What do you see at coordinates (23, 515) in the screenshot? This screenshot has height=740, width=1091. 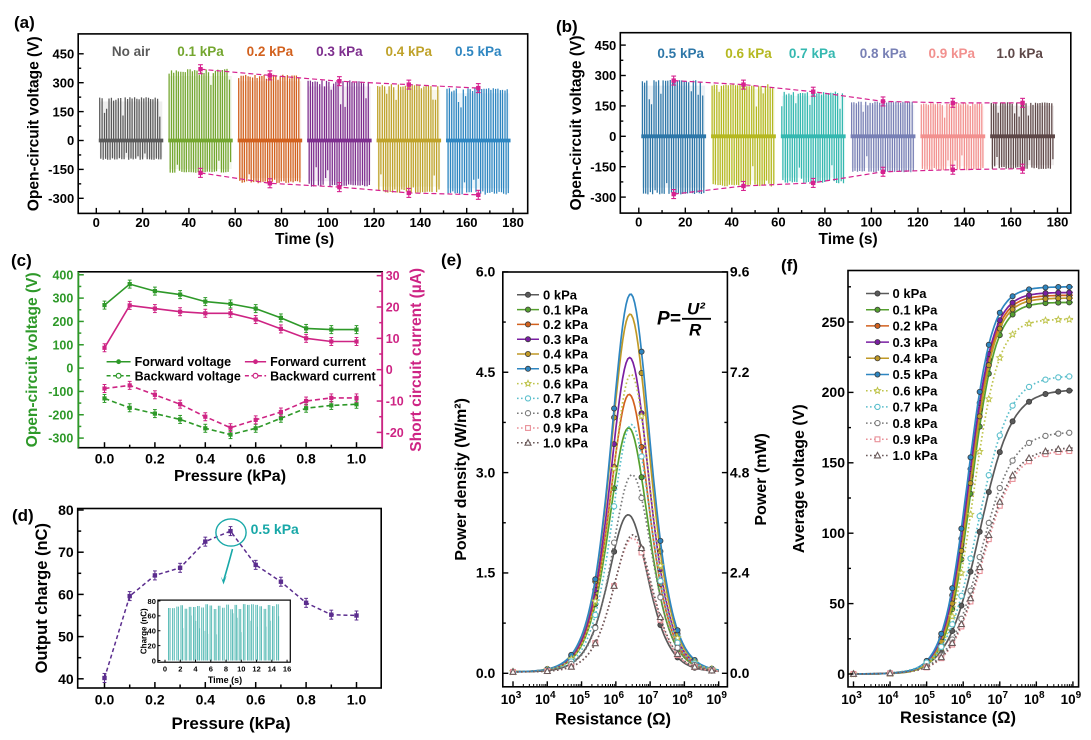 I see `svg-text: (d)` at bounding box center [23, 515].